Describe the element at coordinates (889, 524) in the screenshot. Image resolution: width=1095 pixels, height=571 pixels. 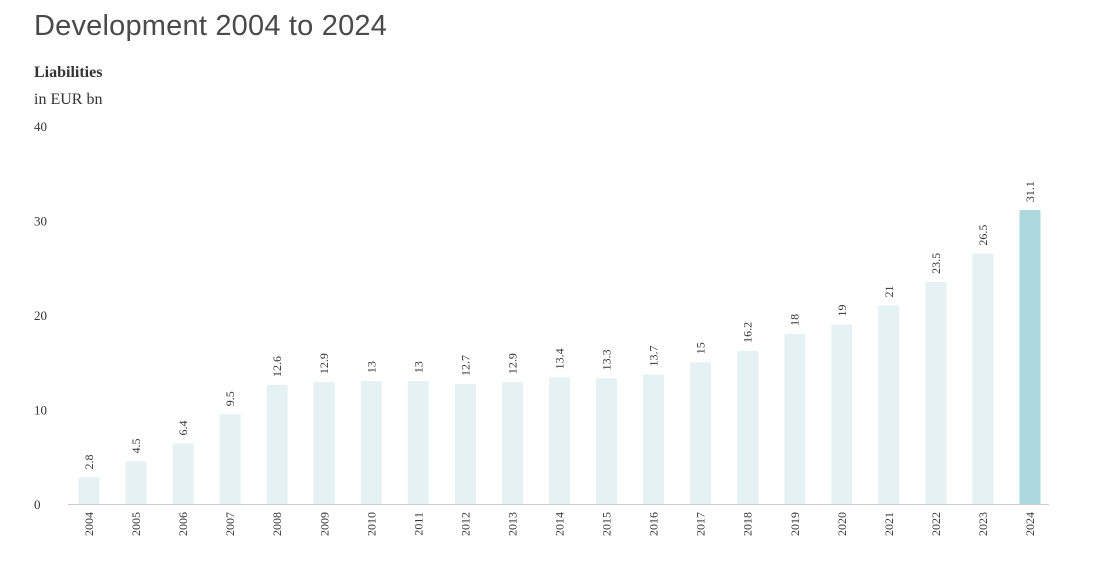
I see `x-tick-label: 2021` at that location.